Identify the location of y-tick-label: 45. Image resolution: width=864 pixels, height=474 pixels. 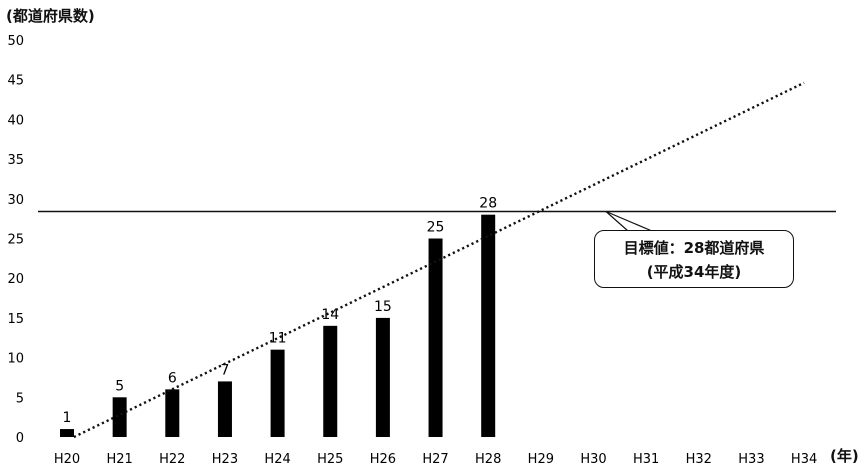
(15, 81).